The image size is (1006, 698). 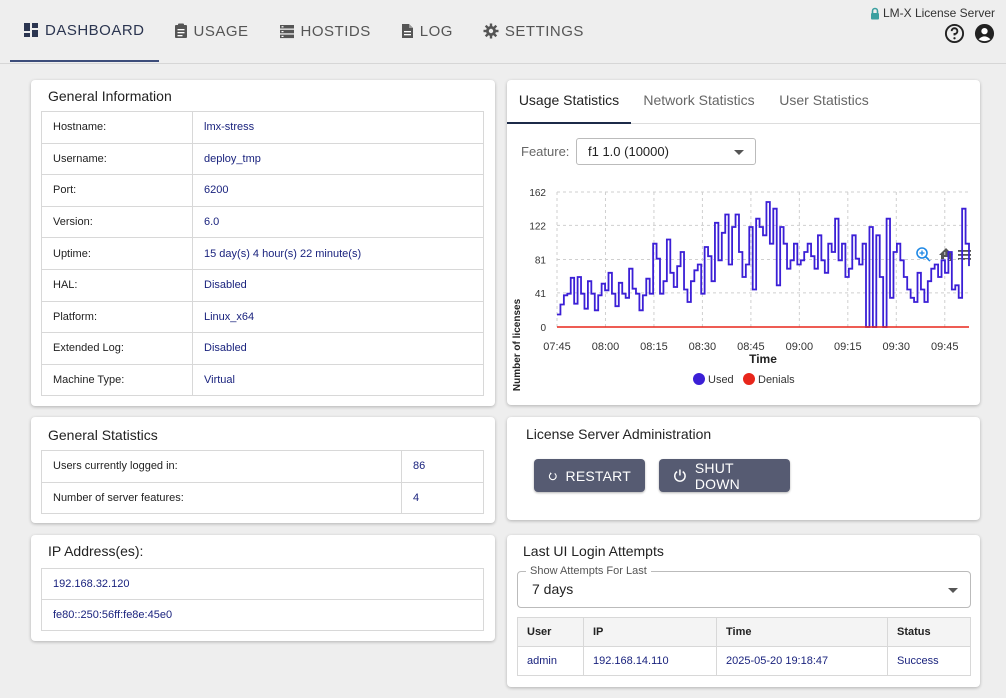 I want to click on login-attempts-title: Last UI Login Attempts, so click(x=593, y=551).